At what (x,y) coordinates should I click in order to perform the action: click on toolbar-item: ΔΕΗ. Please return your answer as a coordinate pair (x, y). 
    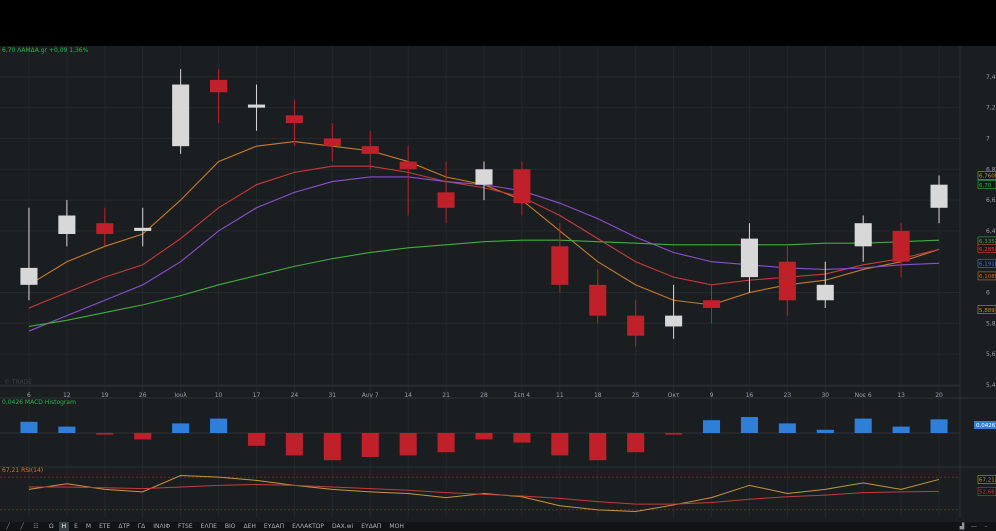
    Looking at the image, I should click on (249, 526).